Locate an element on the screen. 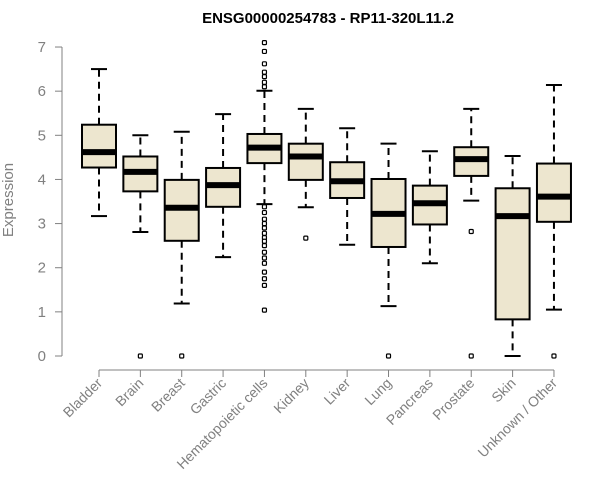 This screenshot has height=500, width=600. y-tick-label: 0 is located at coordinates (42, 356).